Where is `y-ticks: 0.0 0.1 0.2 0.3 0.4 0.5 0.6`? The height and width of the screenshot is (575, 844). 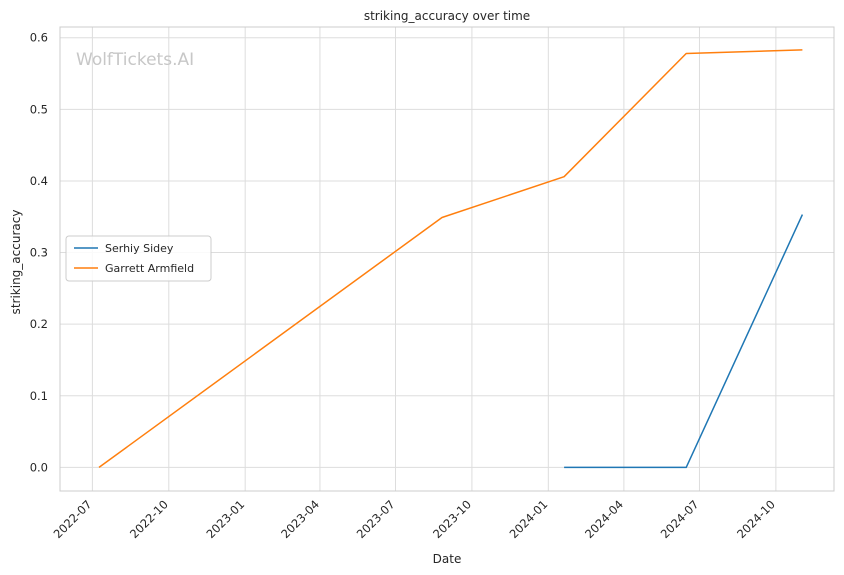
y-ticks: 0.0 0.1 0.2 0.3 0.4 0.5 0.6 is located at coordinates (39, 253).